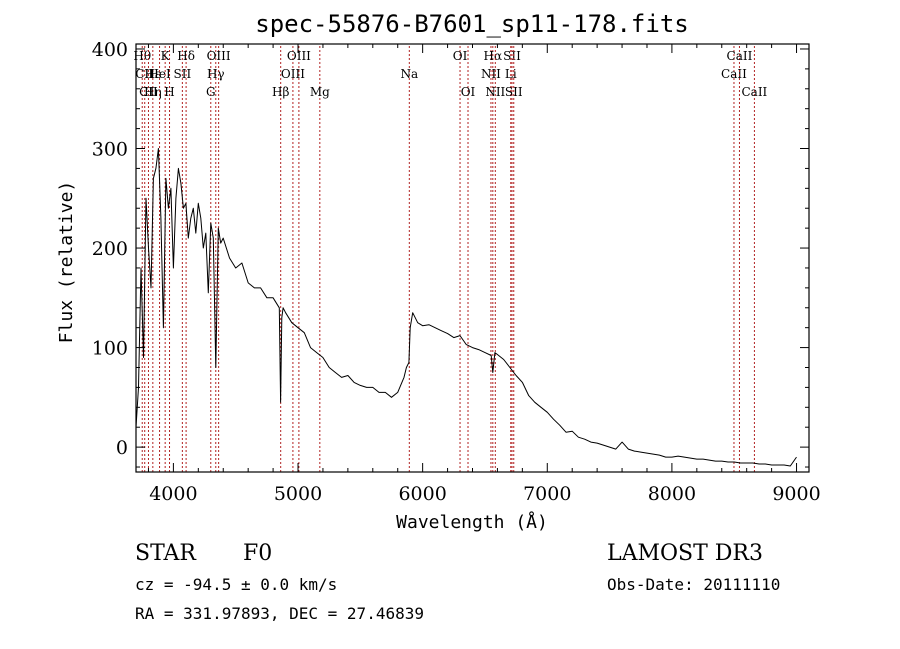 The width and height of the screenshot is (900, 649). What do you see at coordinates (122, 448) in the screenshot?
I see `y-tick-label: 0` at bounding box center [122, 448].